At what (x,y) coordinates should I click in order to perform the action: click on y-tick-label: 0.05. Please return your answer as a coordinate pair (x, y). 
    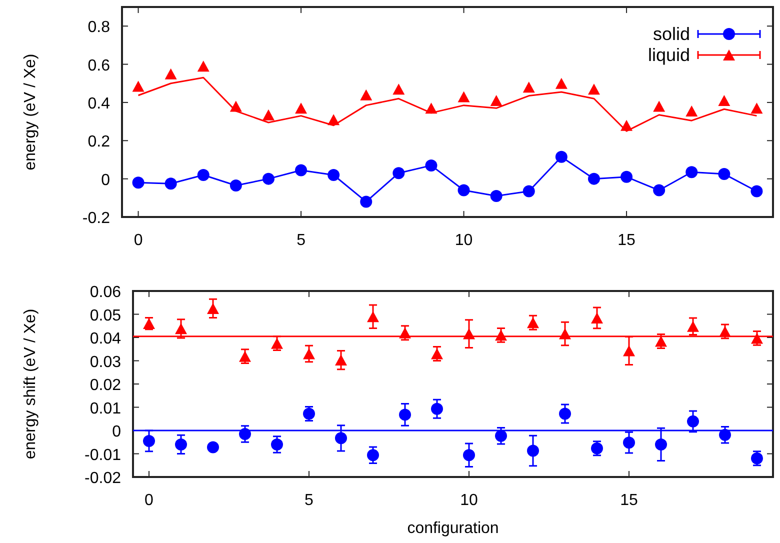
    Looking at the image, I should click on (106, 315).